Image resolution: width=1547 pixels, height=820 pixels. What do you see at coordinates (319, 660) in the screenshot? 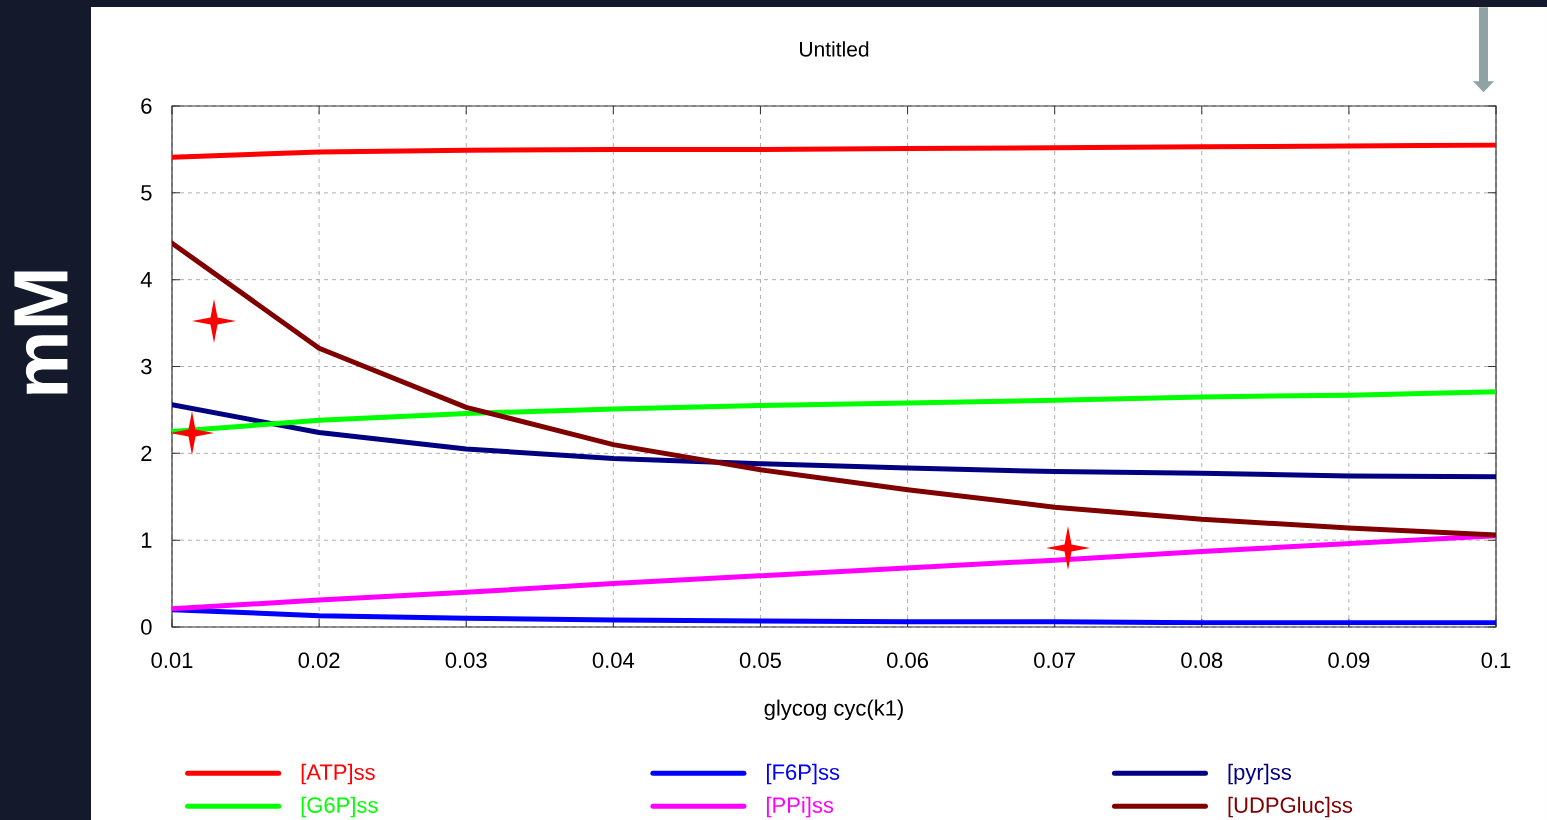
I see `x-tick-label: 0.02` at bounding box center [319, 660].